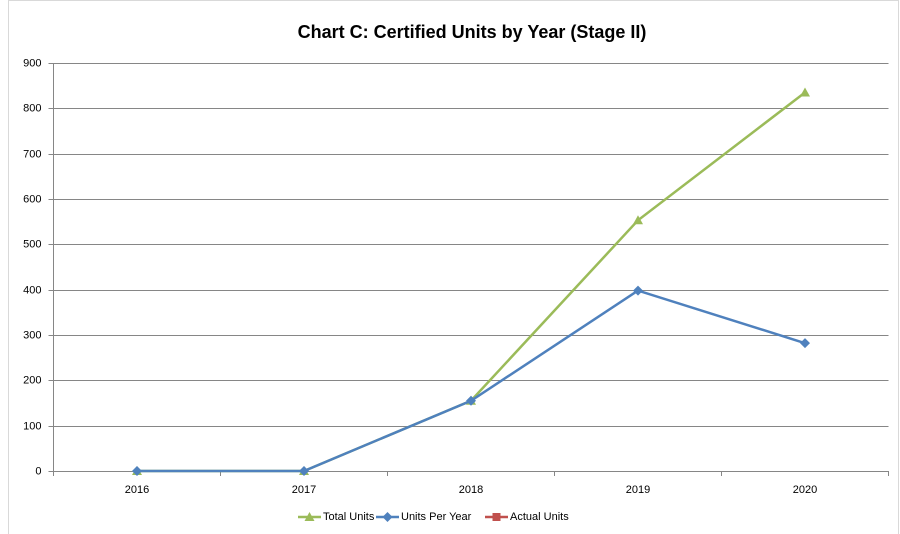  What do you see at coordinates (539, 517) in the screenshot?
I see `legend-label: Actual Units` at bounding box center [539, 517].